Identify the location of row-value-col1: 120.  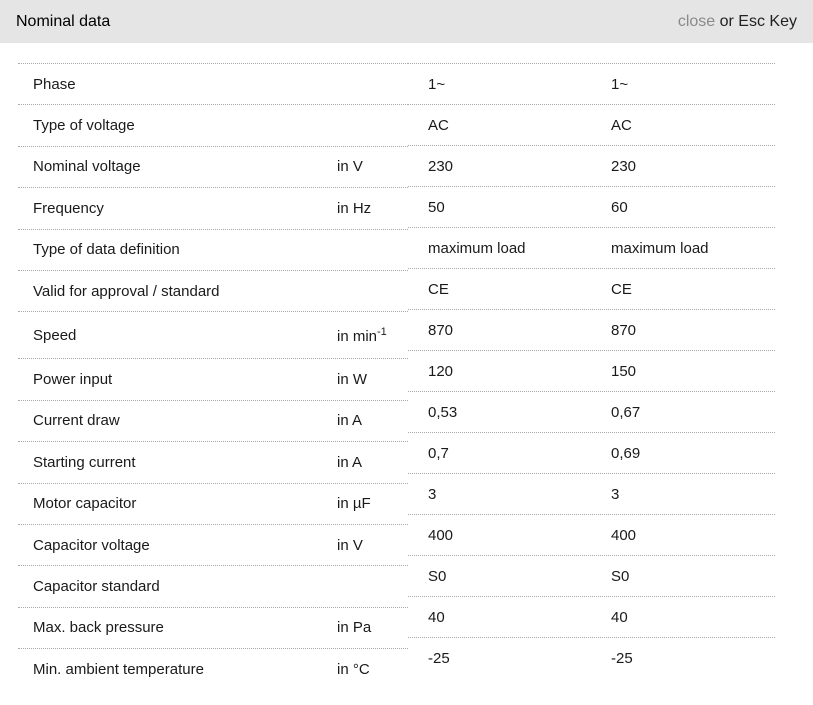
(441, 371).